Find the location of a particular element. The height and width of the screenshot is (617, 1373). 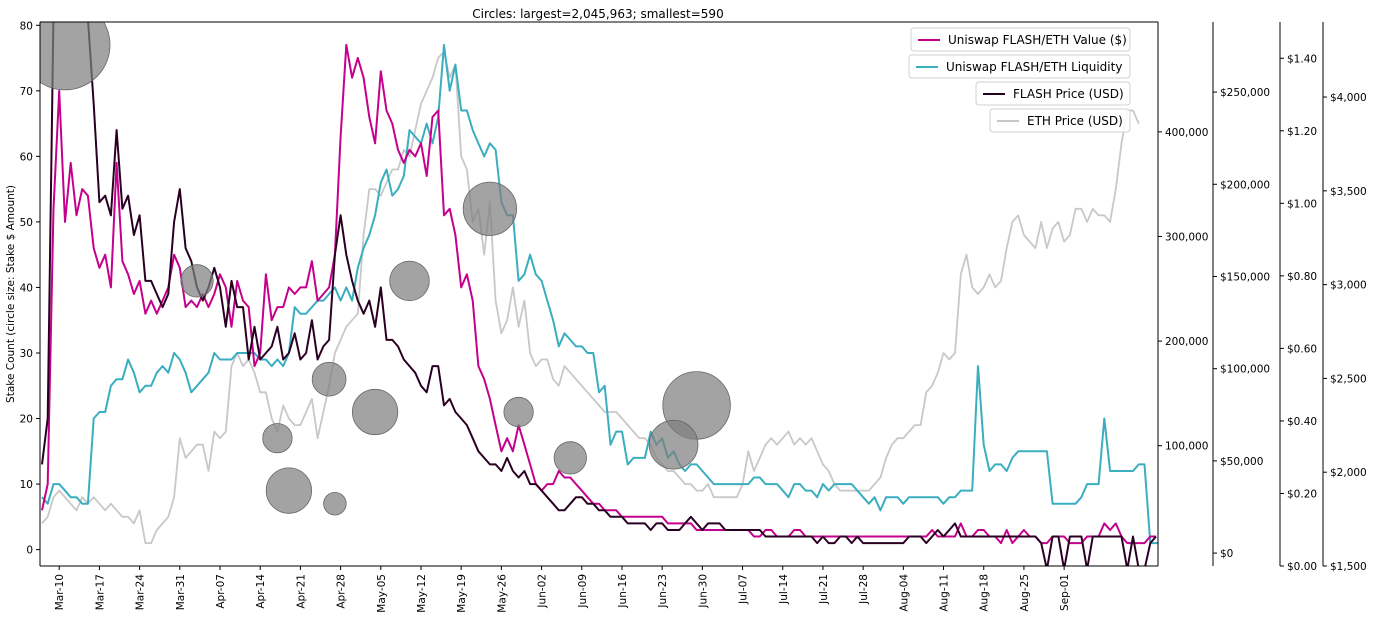

legend-label-1: Uniswap FLASH/ETH Liquidity is located at coordinates (1034, 67).